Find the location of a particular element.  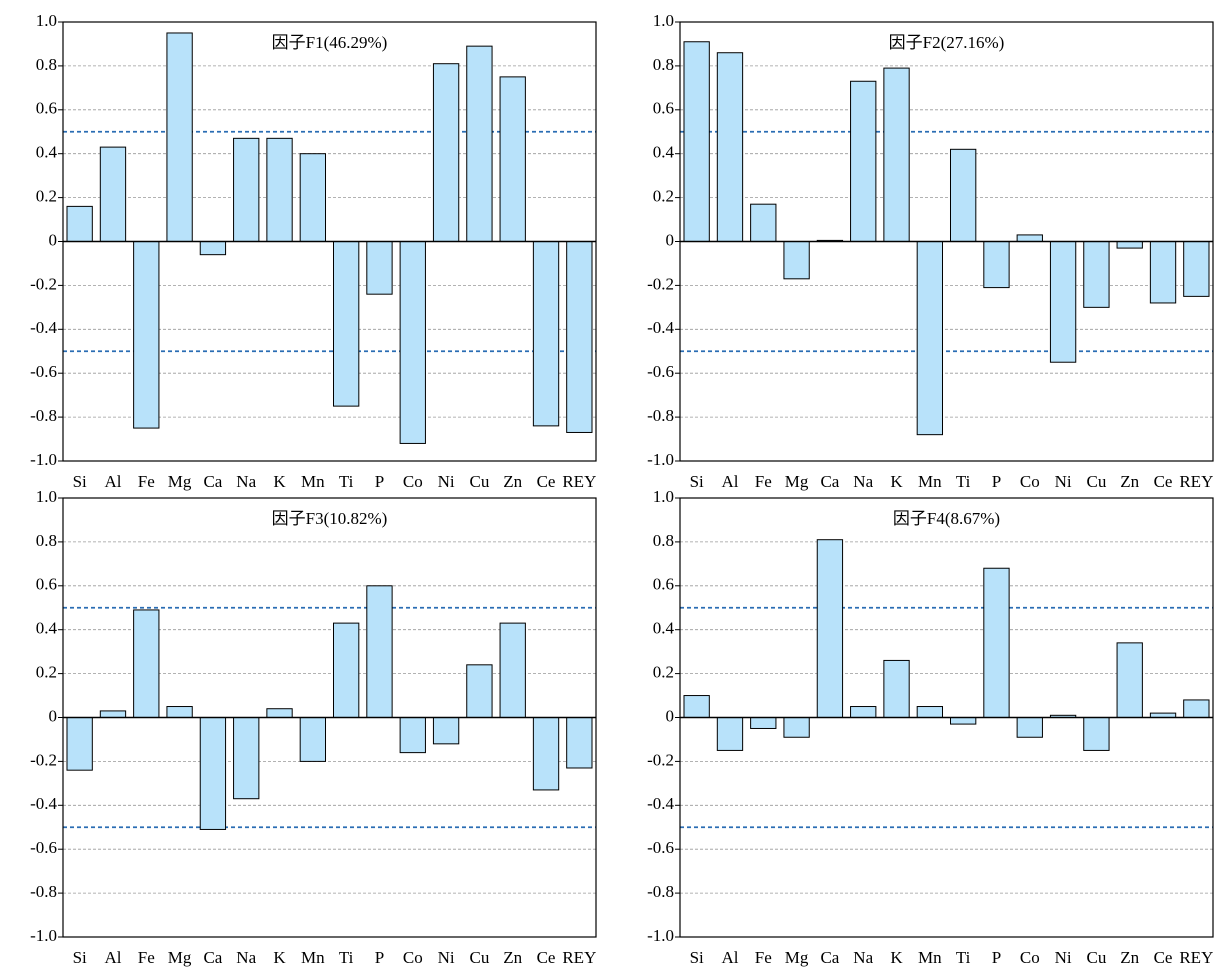

x-tick-label: P is located at coordinates (379, 481).